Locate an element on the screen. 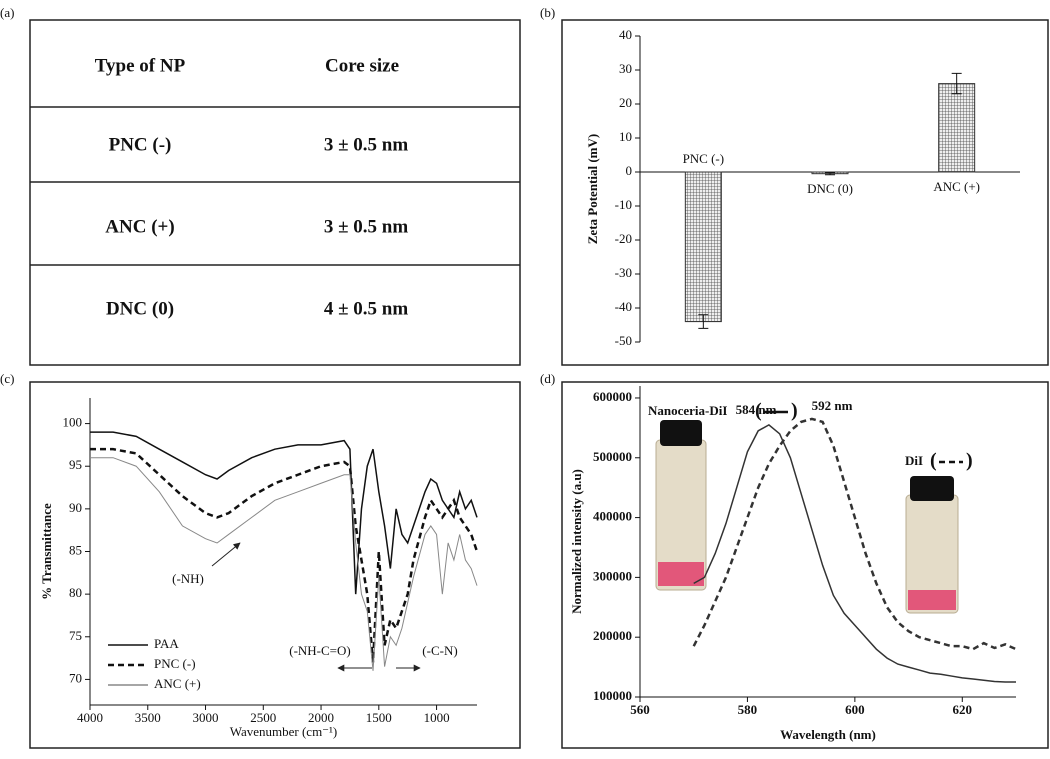 This screenshot has width=1050, height=759. annotation: 592 nm is located at coordinates (832, 405).